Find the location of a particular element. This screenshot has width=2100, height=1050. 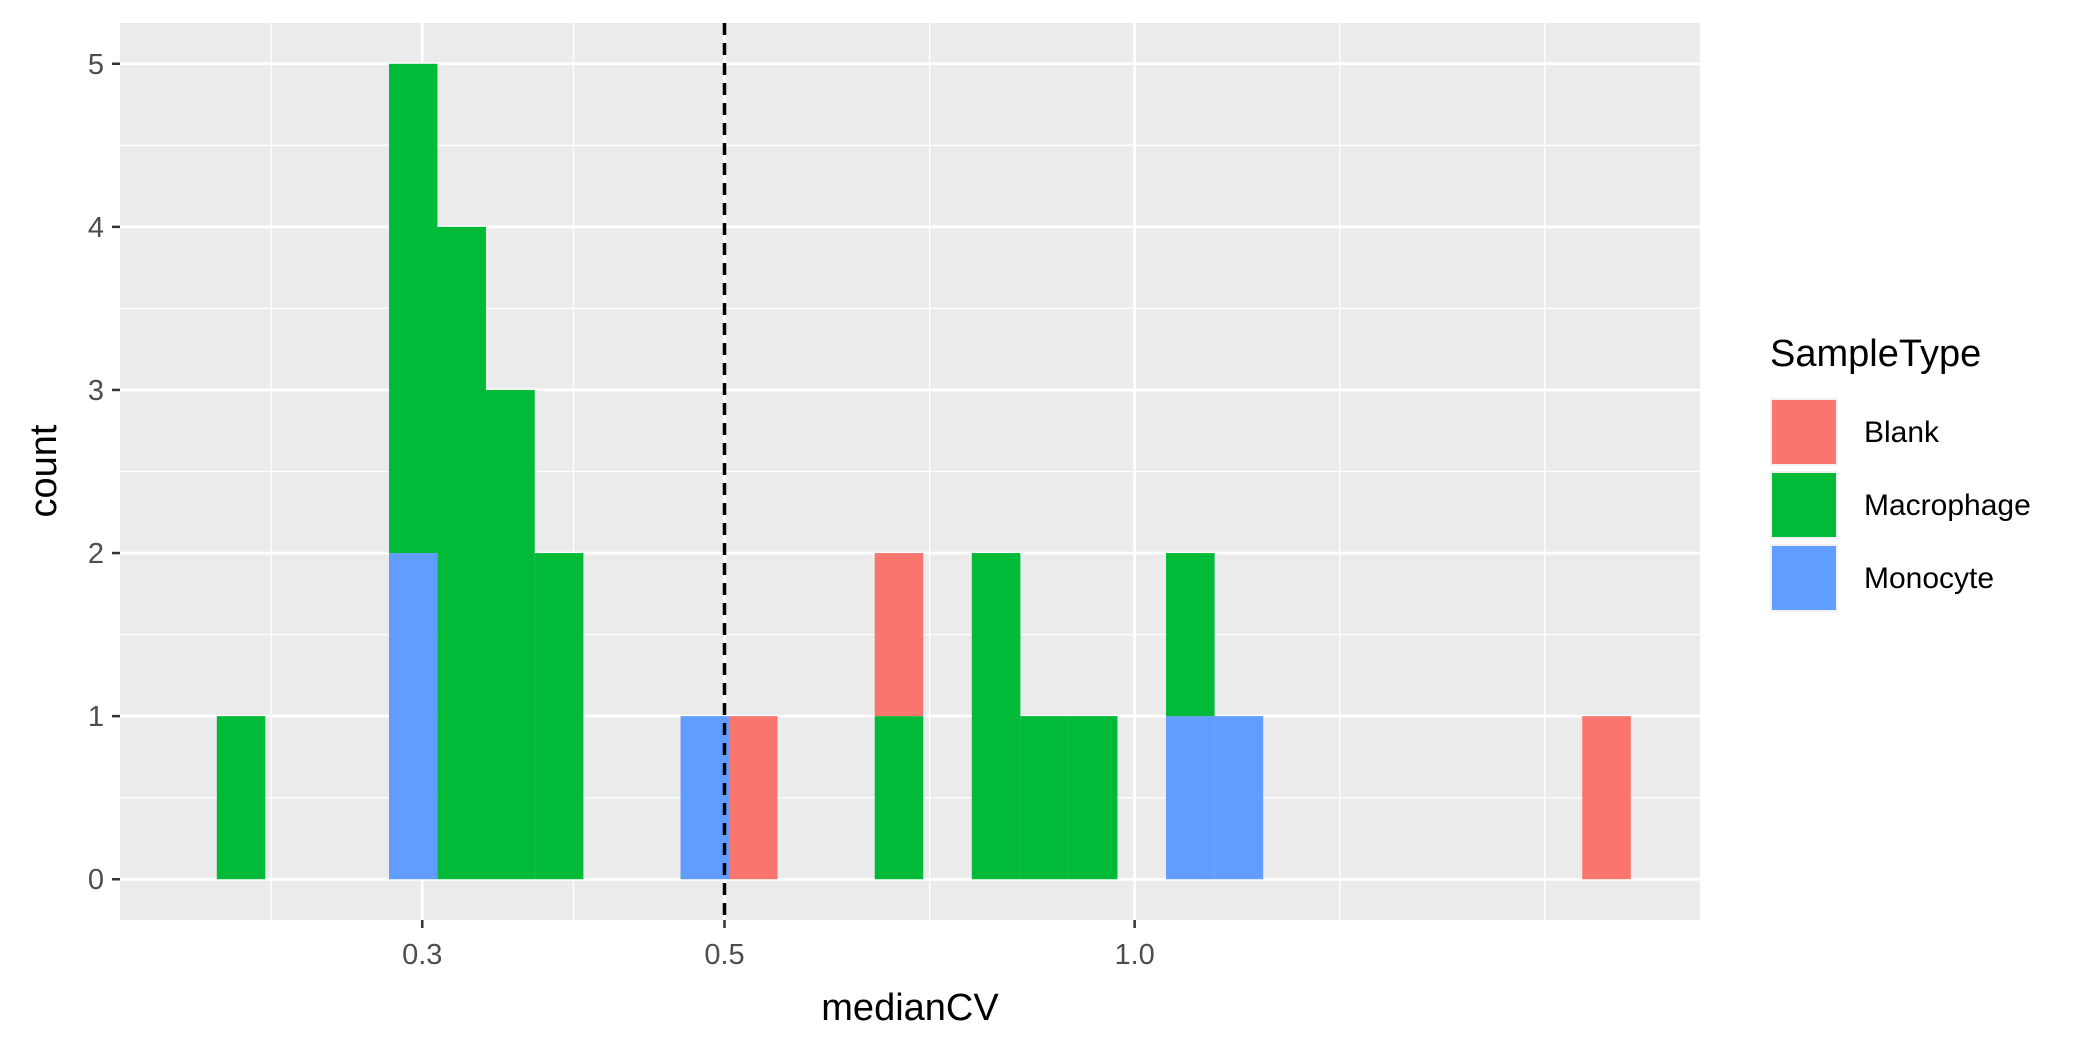

x-axis-title: medianCV is located at coordinates (910, 1008).